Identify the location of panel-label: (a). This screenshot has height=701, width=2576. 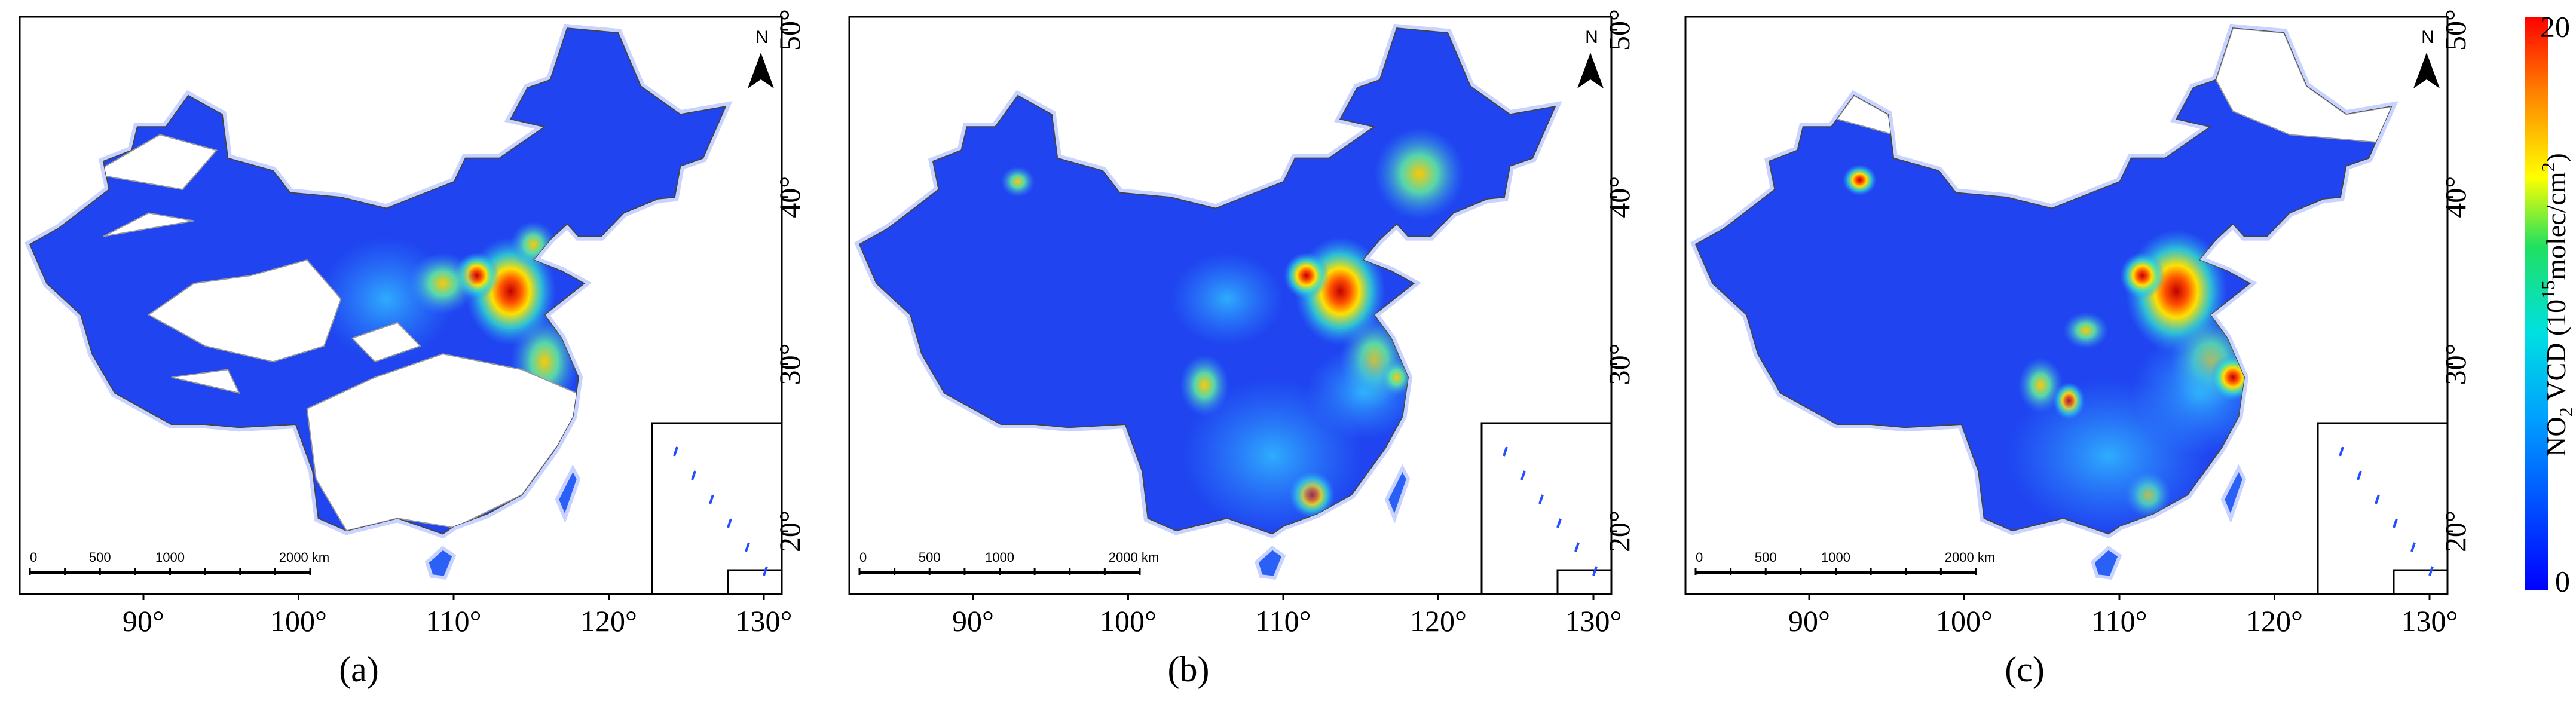
(359, 669).